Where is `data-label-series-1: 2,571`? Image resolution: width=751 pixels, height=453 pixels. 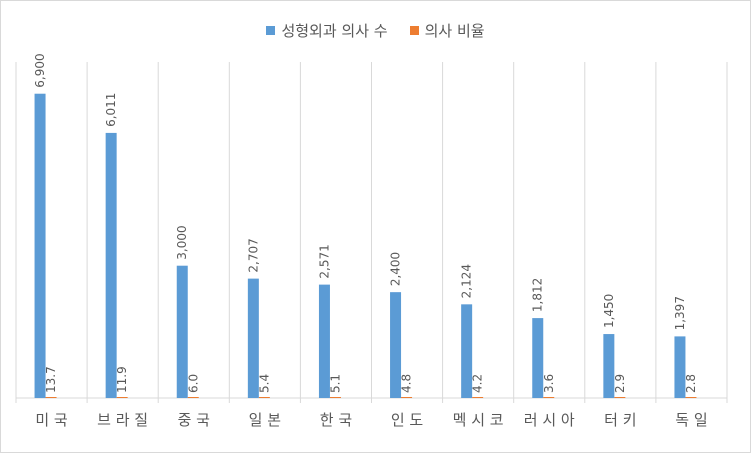
data-label-series-1: 2,571 is located at coordinates (324, 261).